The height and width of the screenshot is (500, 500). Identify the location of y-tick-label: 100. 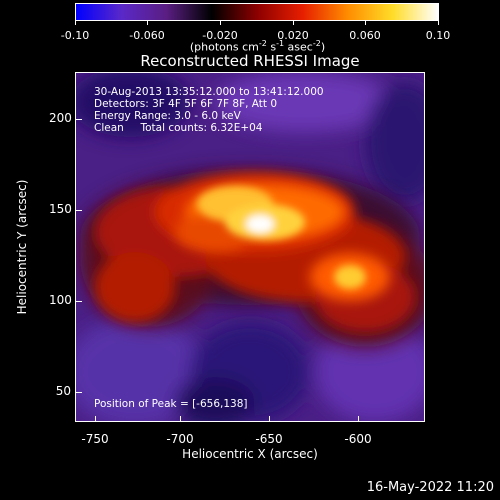
(60, 300).